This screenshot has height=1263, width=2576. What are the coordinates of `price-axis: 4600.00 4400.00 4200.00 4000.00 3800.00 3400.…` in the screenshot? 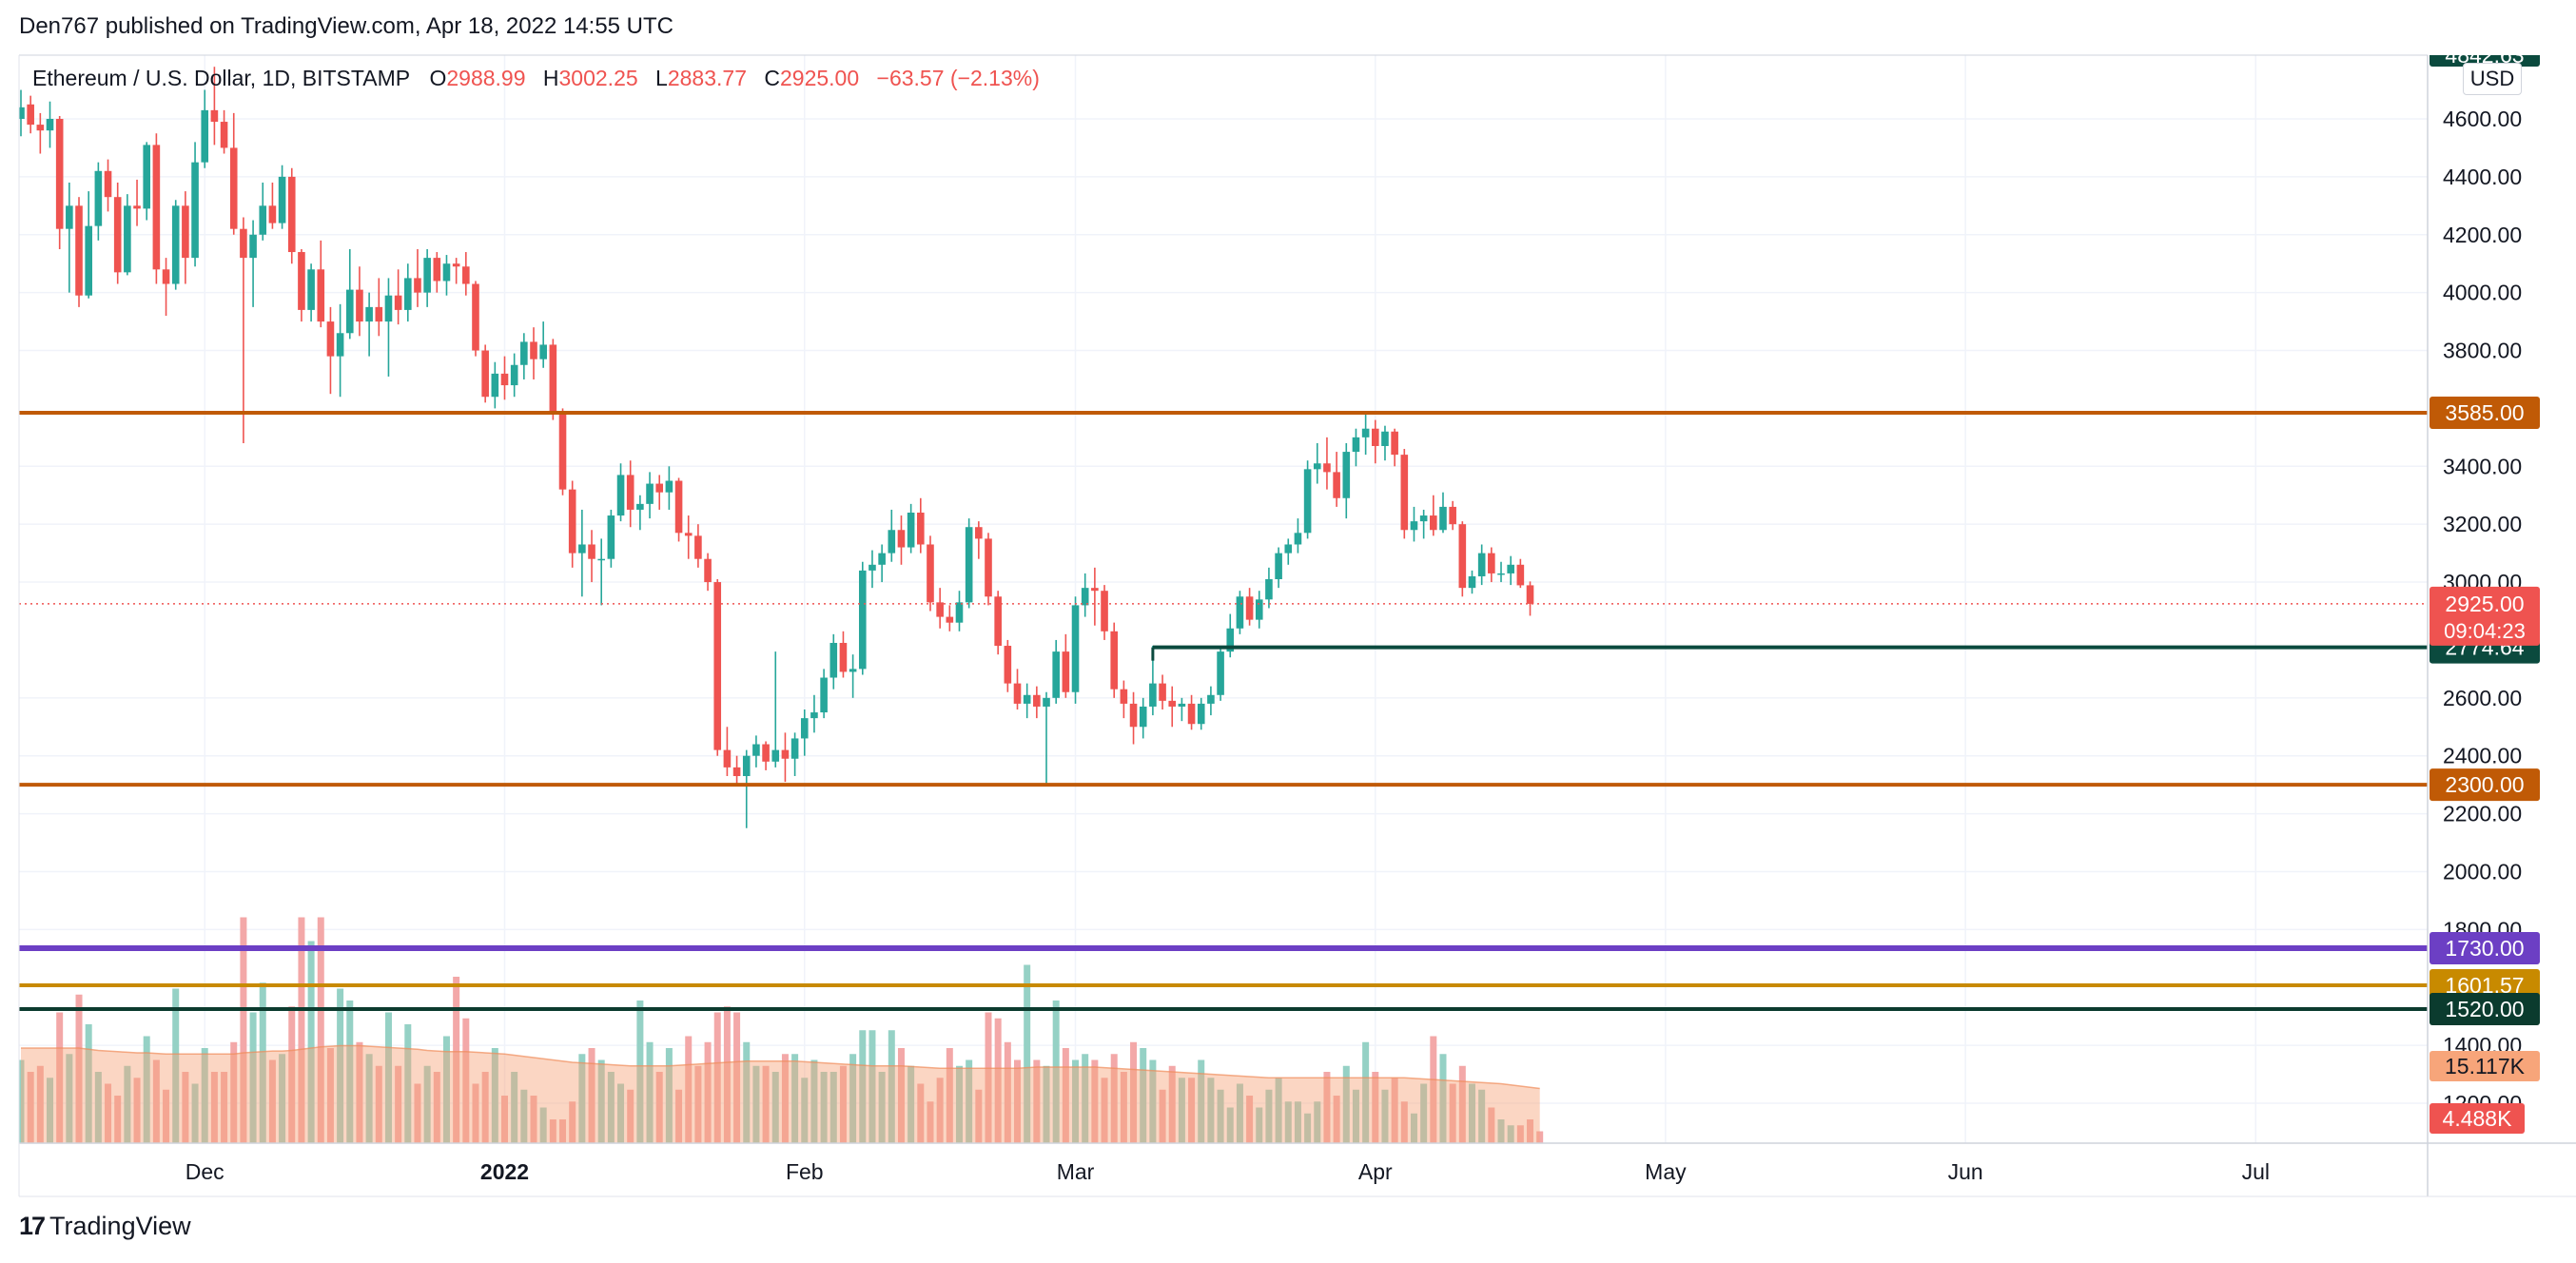 It's located at (2485, 586).